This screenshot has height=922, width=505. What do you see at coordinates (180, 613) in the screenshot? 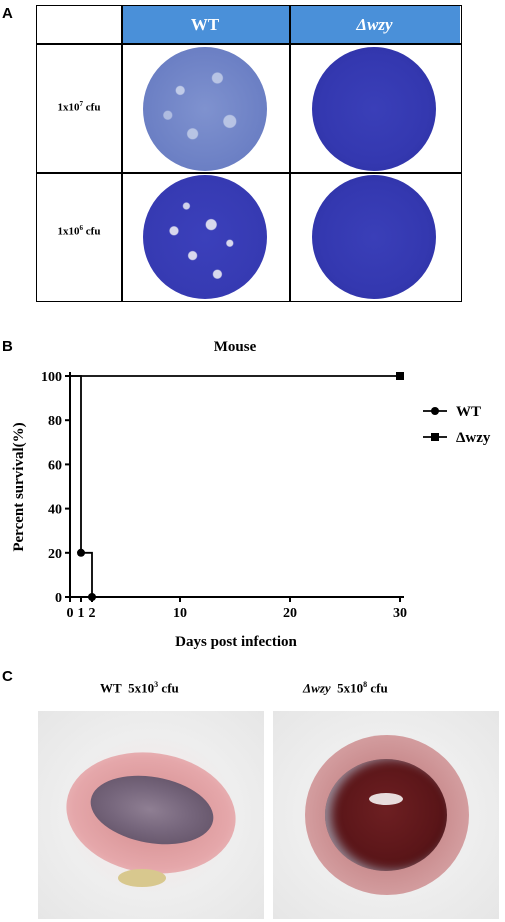
I see `x-tick-label: 10` at bounding box center [180, 613].